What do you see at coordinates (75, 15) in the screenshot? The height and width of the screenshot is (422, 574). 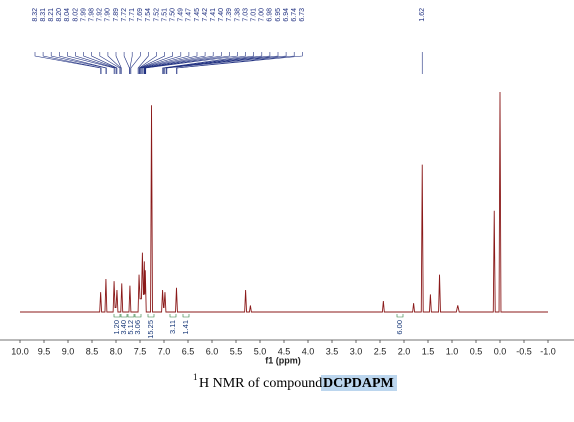 I see `peak-label: 8.02` at bounding box center [75, 15].